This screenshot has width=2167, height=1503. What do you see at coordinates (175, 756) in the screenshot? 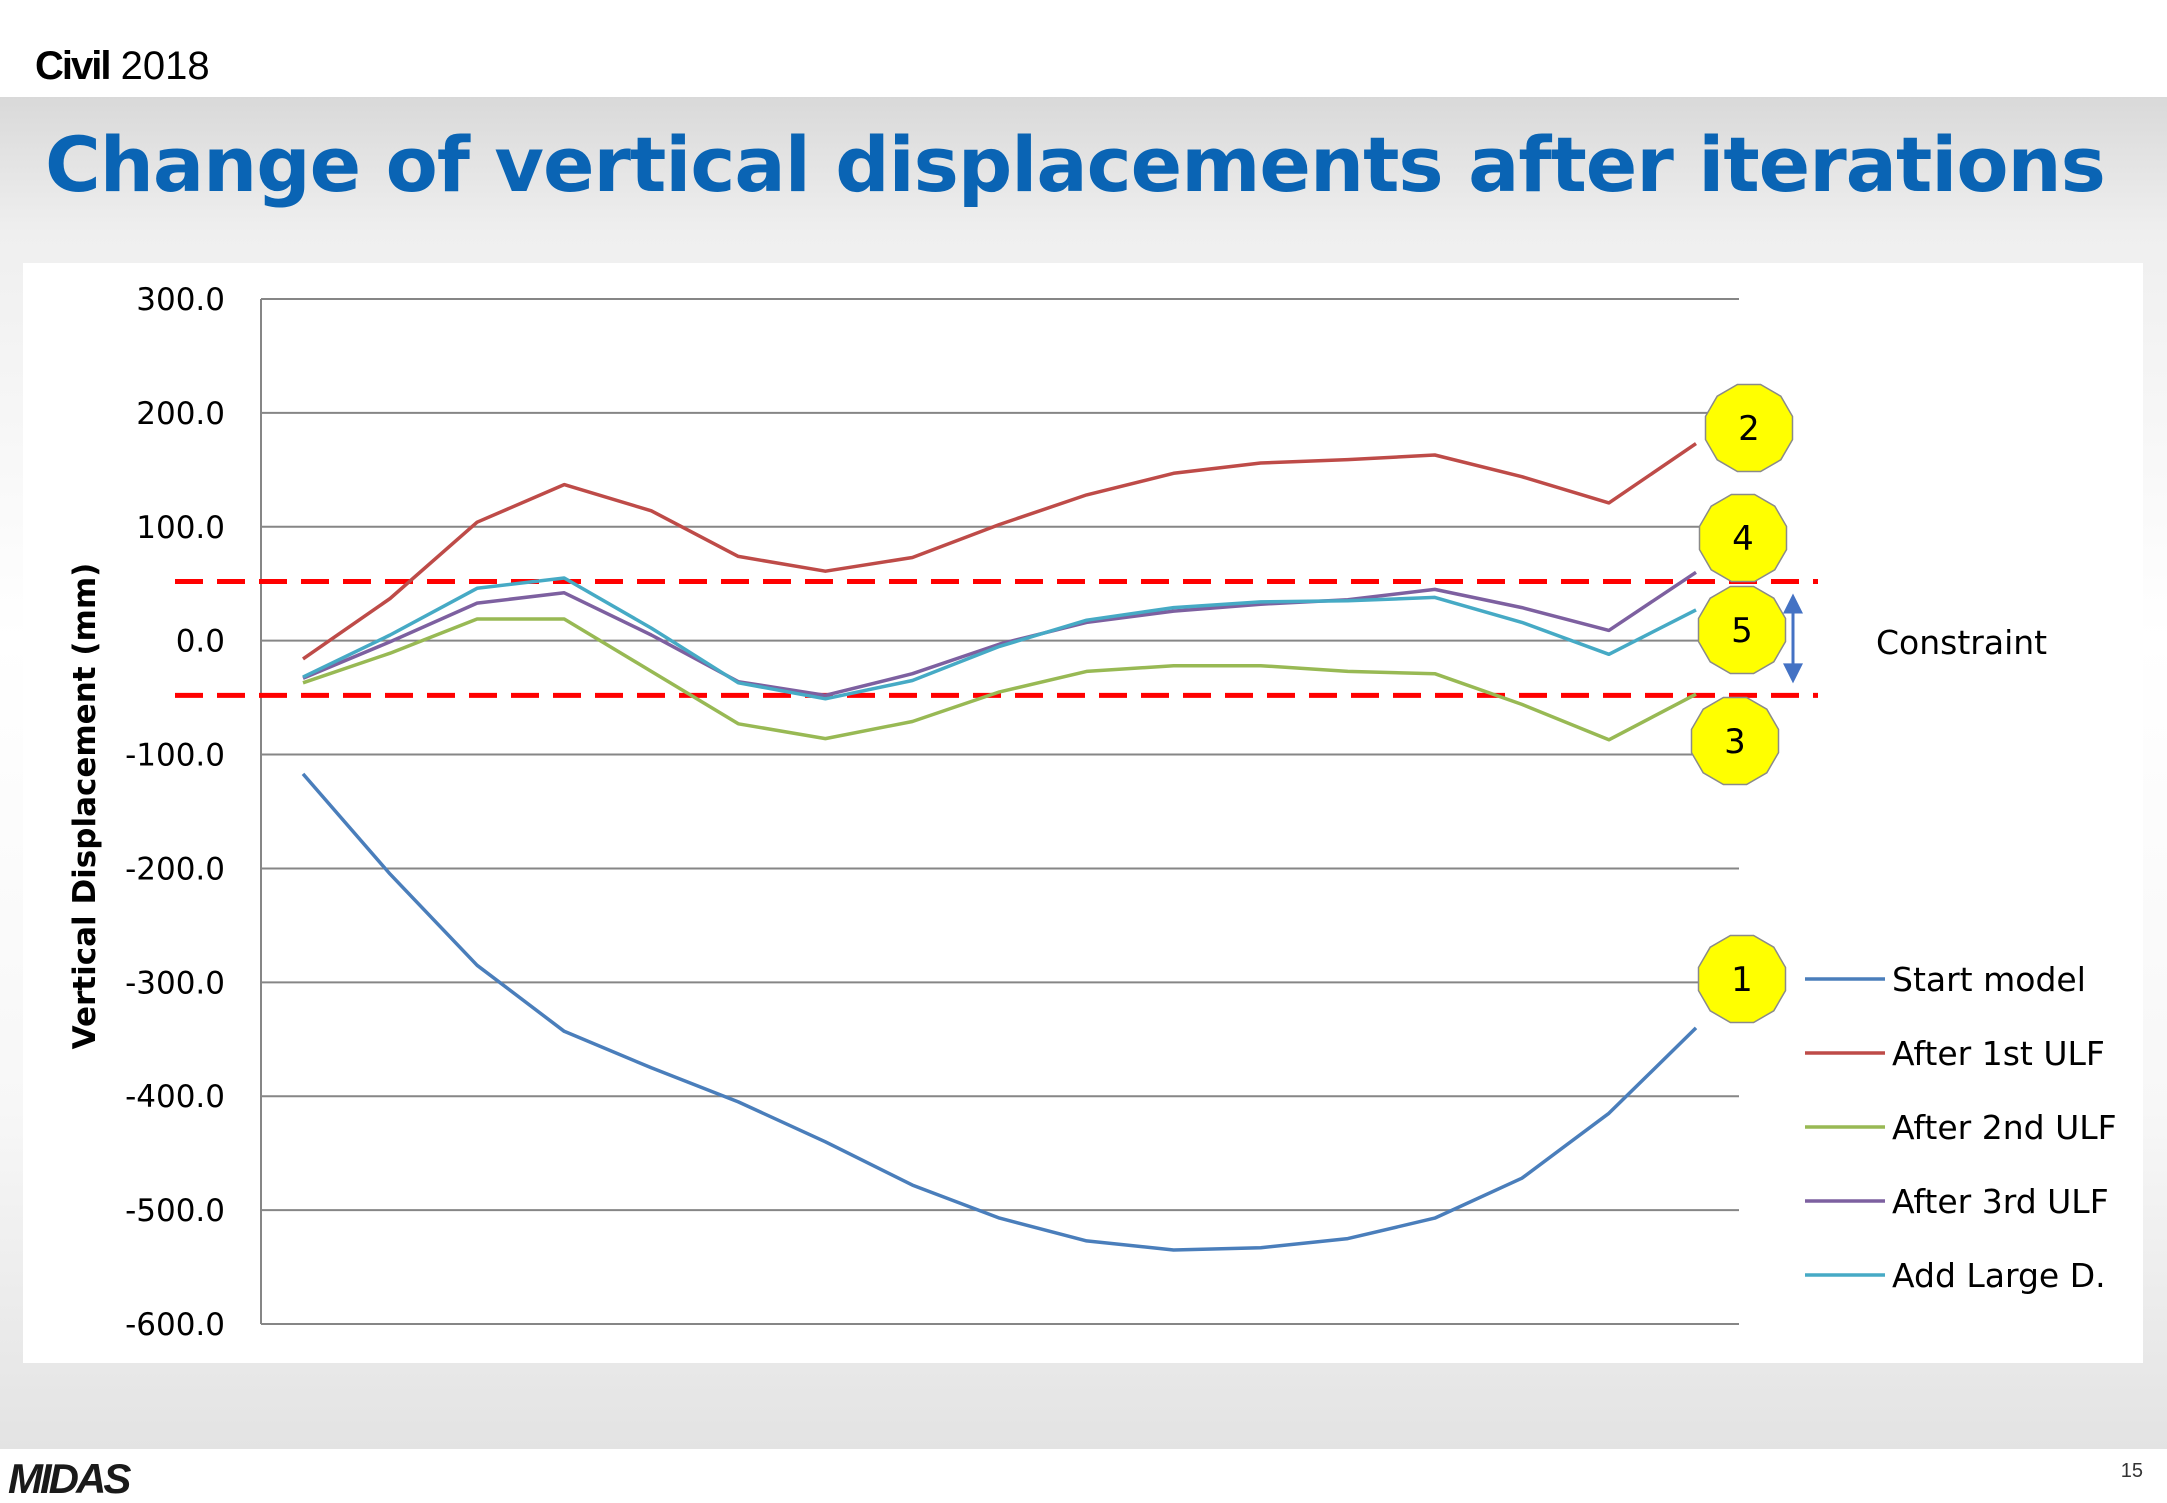
I see `y-tick-label: -100.0` at bounding box center [175, 756].